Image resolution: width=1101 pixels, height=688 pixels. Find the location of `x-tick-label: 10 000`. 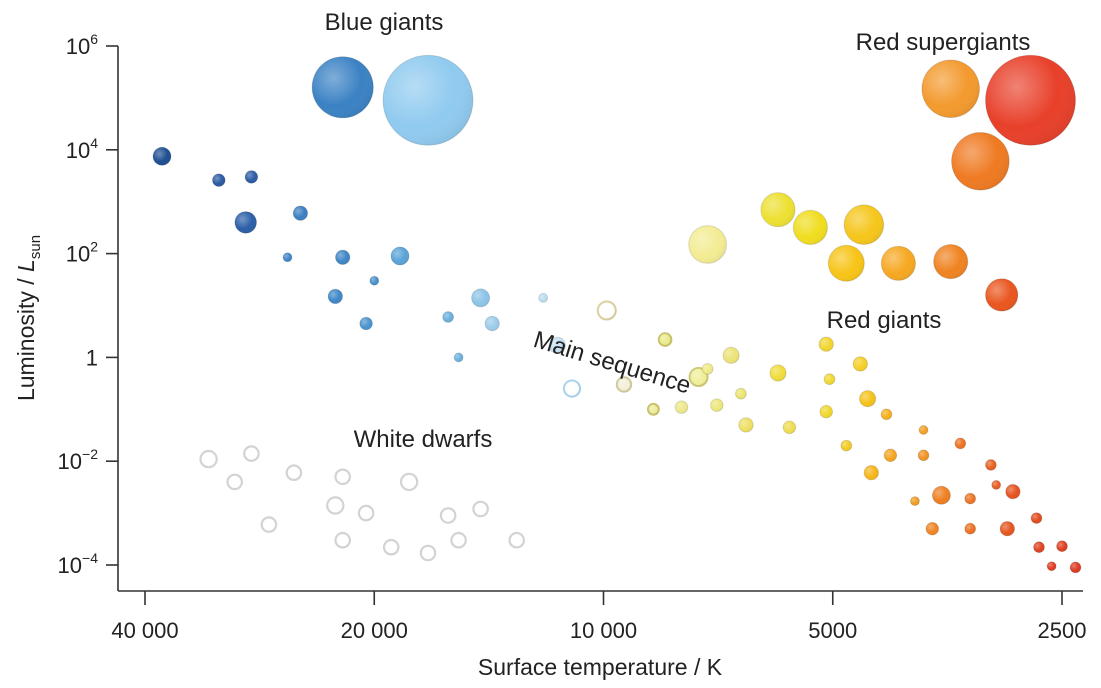

x-tick-label: 10 000 is located at coordinates (603, 630).